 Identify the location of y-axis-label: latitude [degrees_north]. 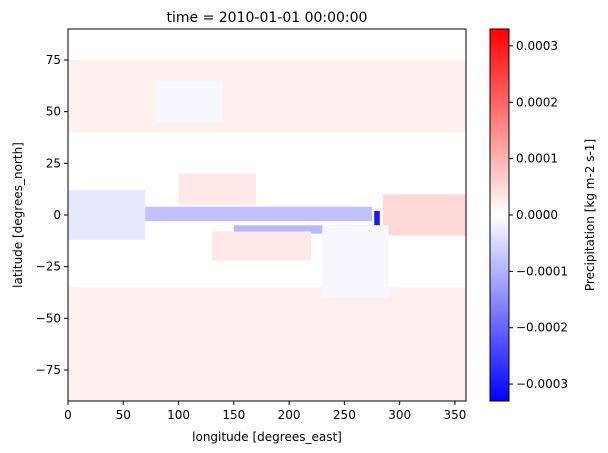
(18, 215).